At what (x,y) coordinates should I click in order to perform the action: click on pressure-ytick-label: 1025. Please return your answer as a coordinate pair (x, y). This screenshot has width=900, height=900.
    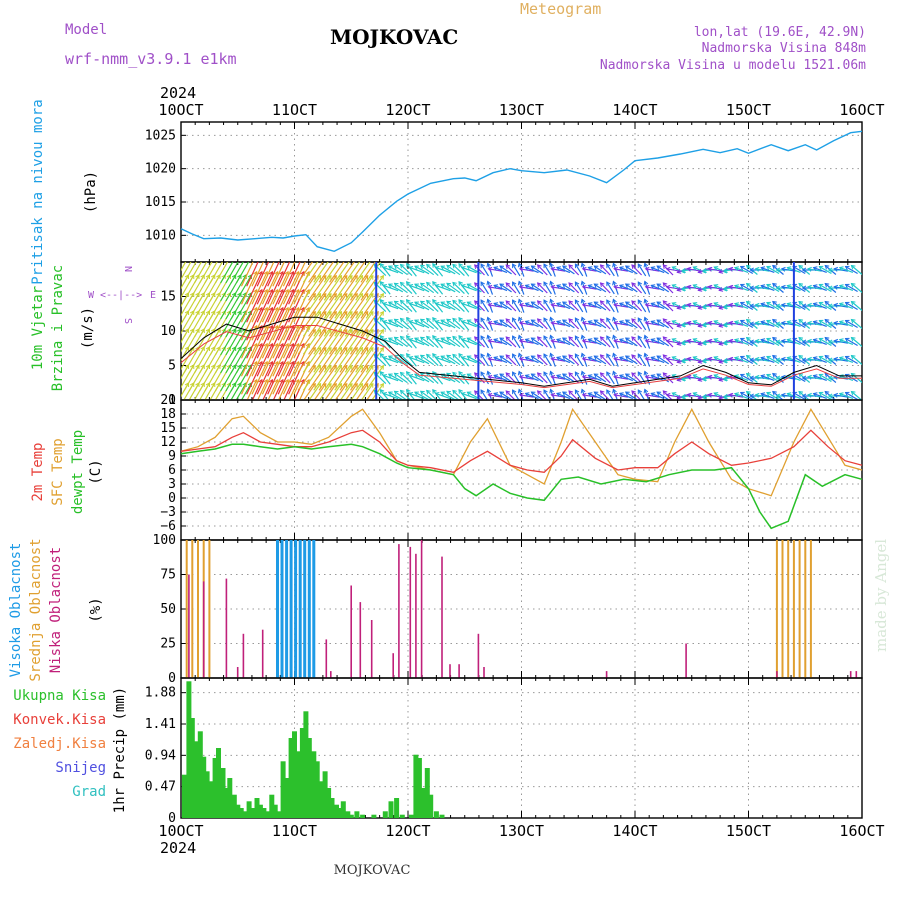
    Looking at the image, I should click on (160, 135).